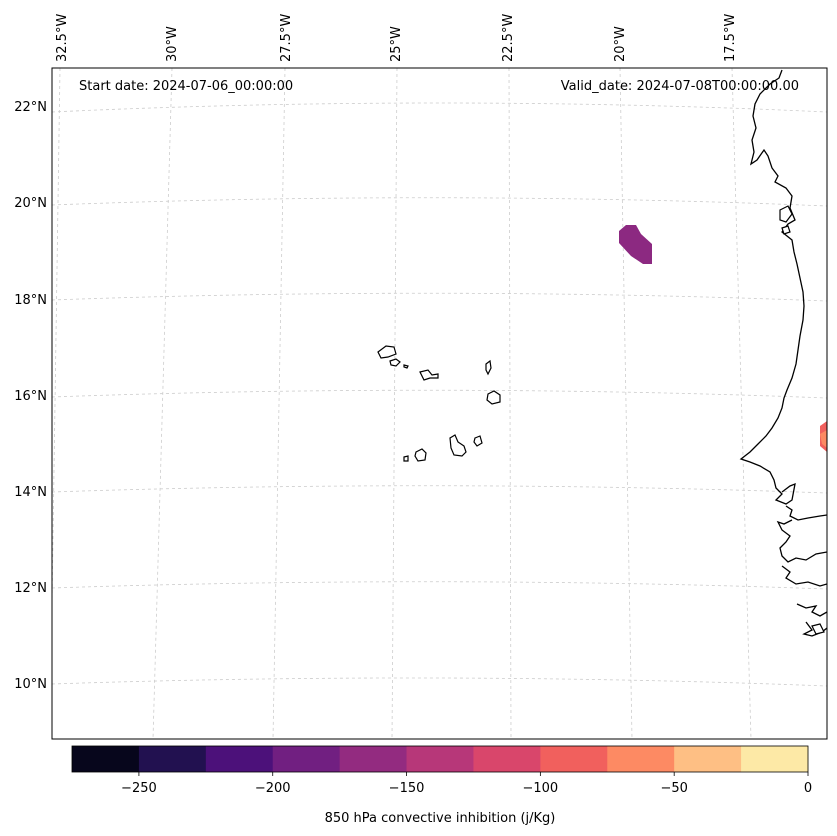  Describe the element at coordinates (458, 445) in the screenshot. I see `island-santiago` at that location.